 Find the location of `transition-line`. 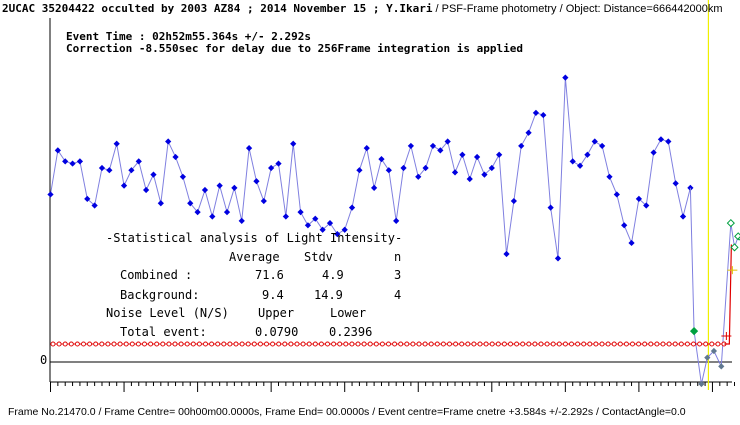

transition-line is located at coordinates (714, 286).